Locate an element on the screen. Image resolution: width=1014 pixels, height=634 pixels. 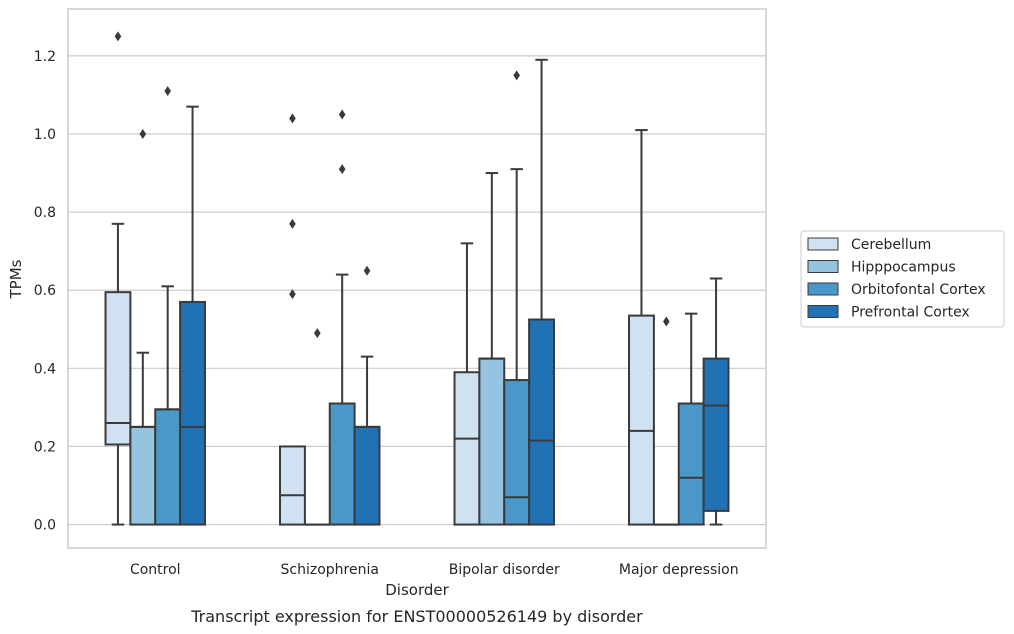
legend-frame is located at coordinates (902, 279).